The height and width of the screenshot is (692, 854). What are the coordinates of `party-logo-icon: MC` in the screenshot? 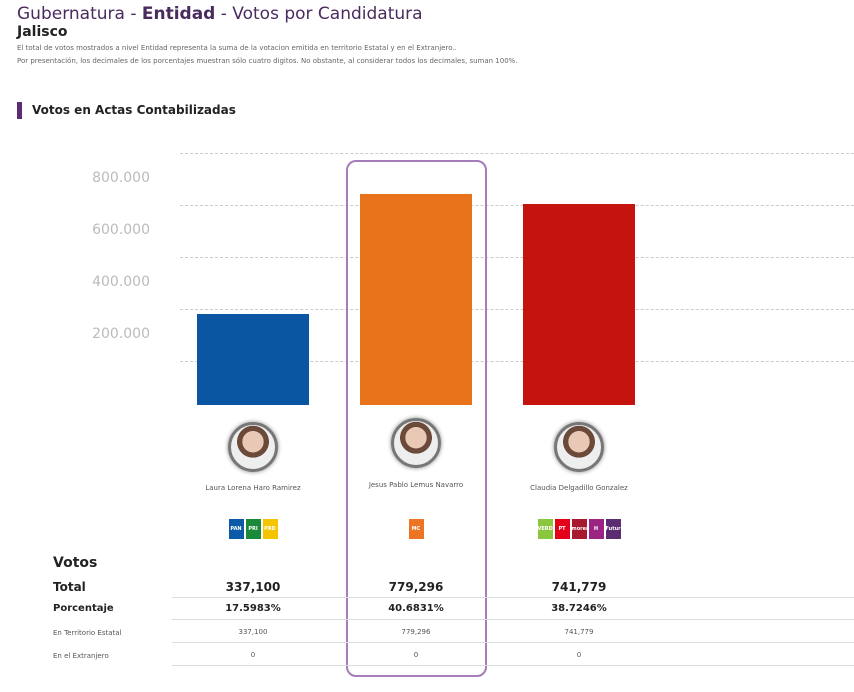 It's located at (416, 529).